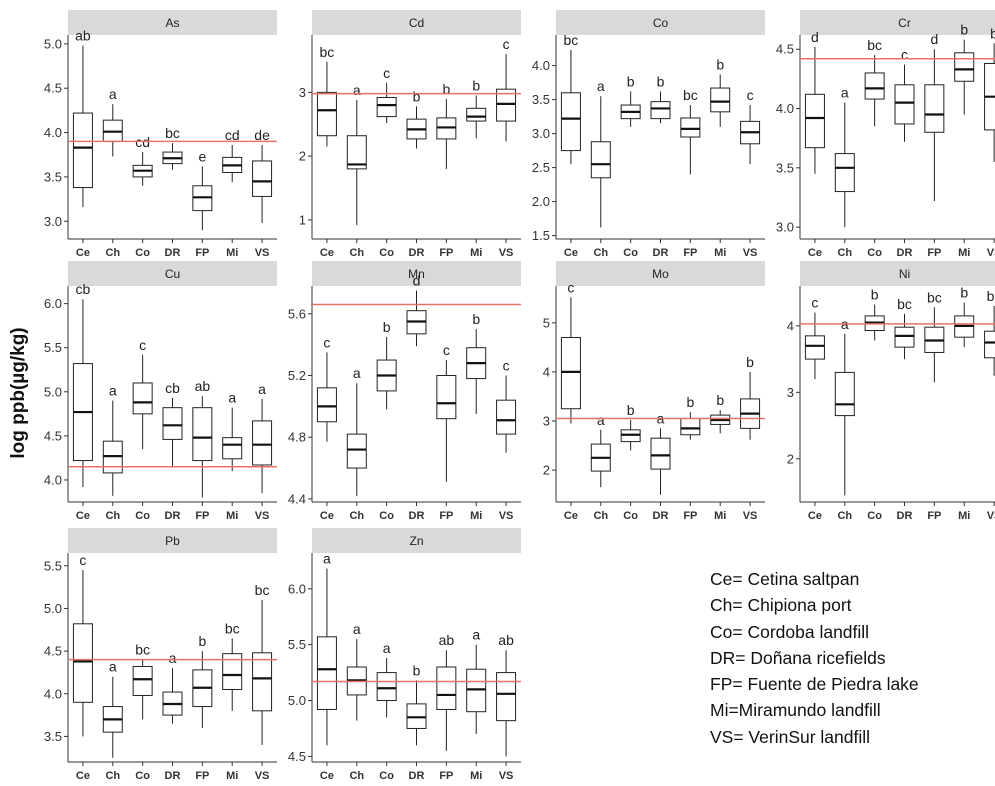 This screenshot has width=995, height=786. I want to click on y-tick-label: 5, so click(546, 322).